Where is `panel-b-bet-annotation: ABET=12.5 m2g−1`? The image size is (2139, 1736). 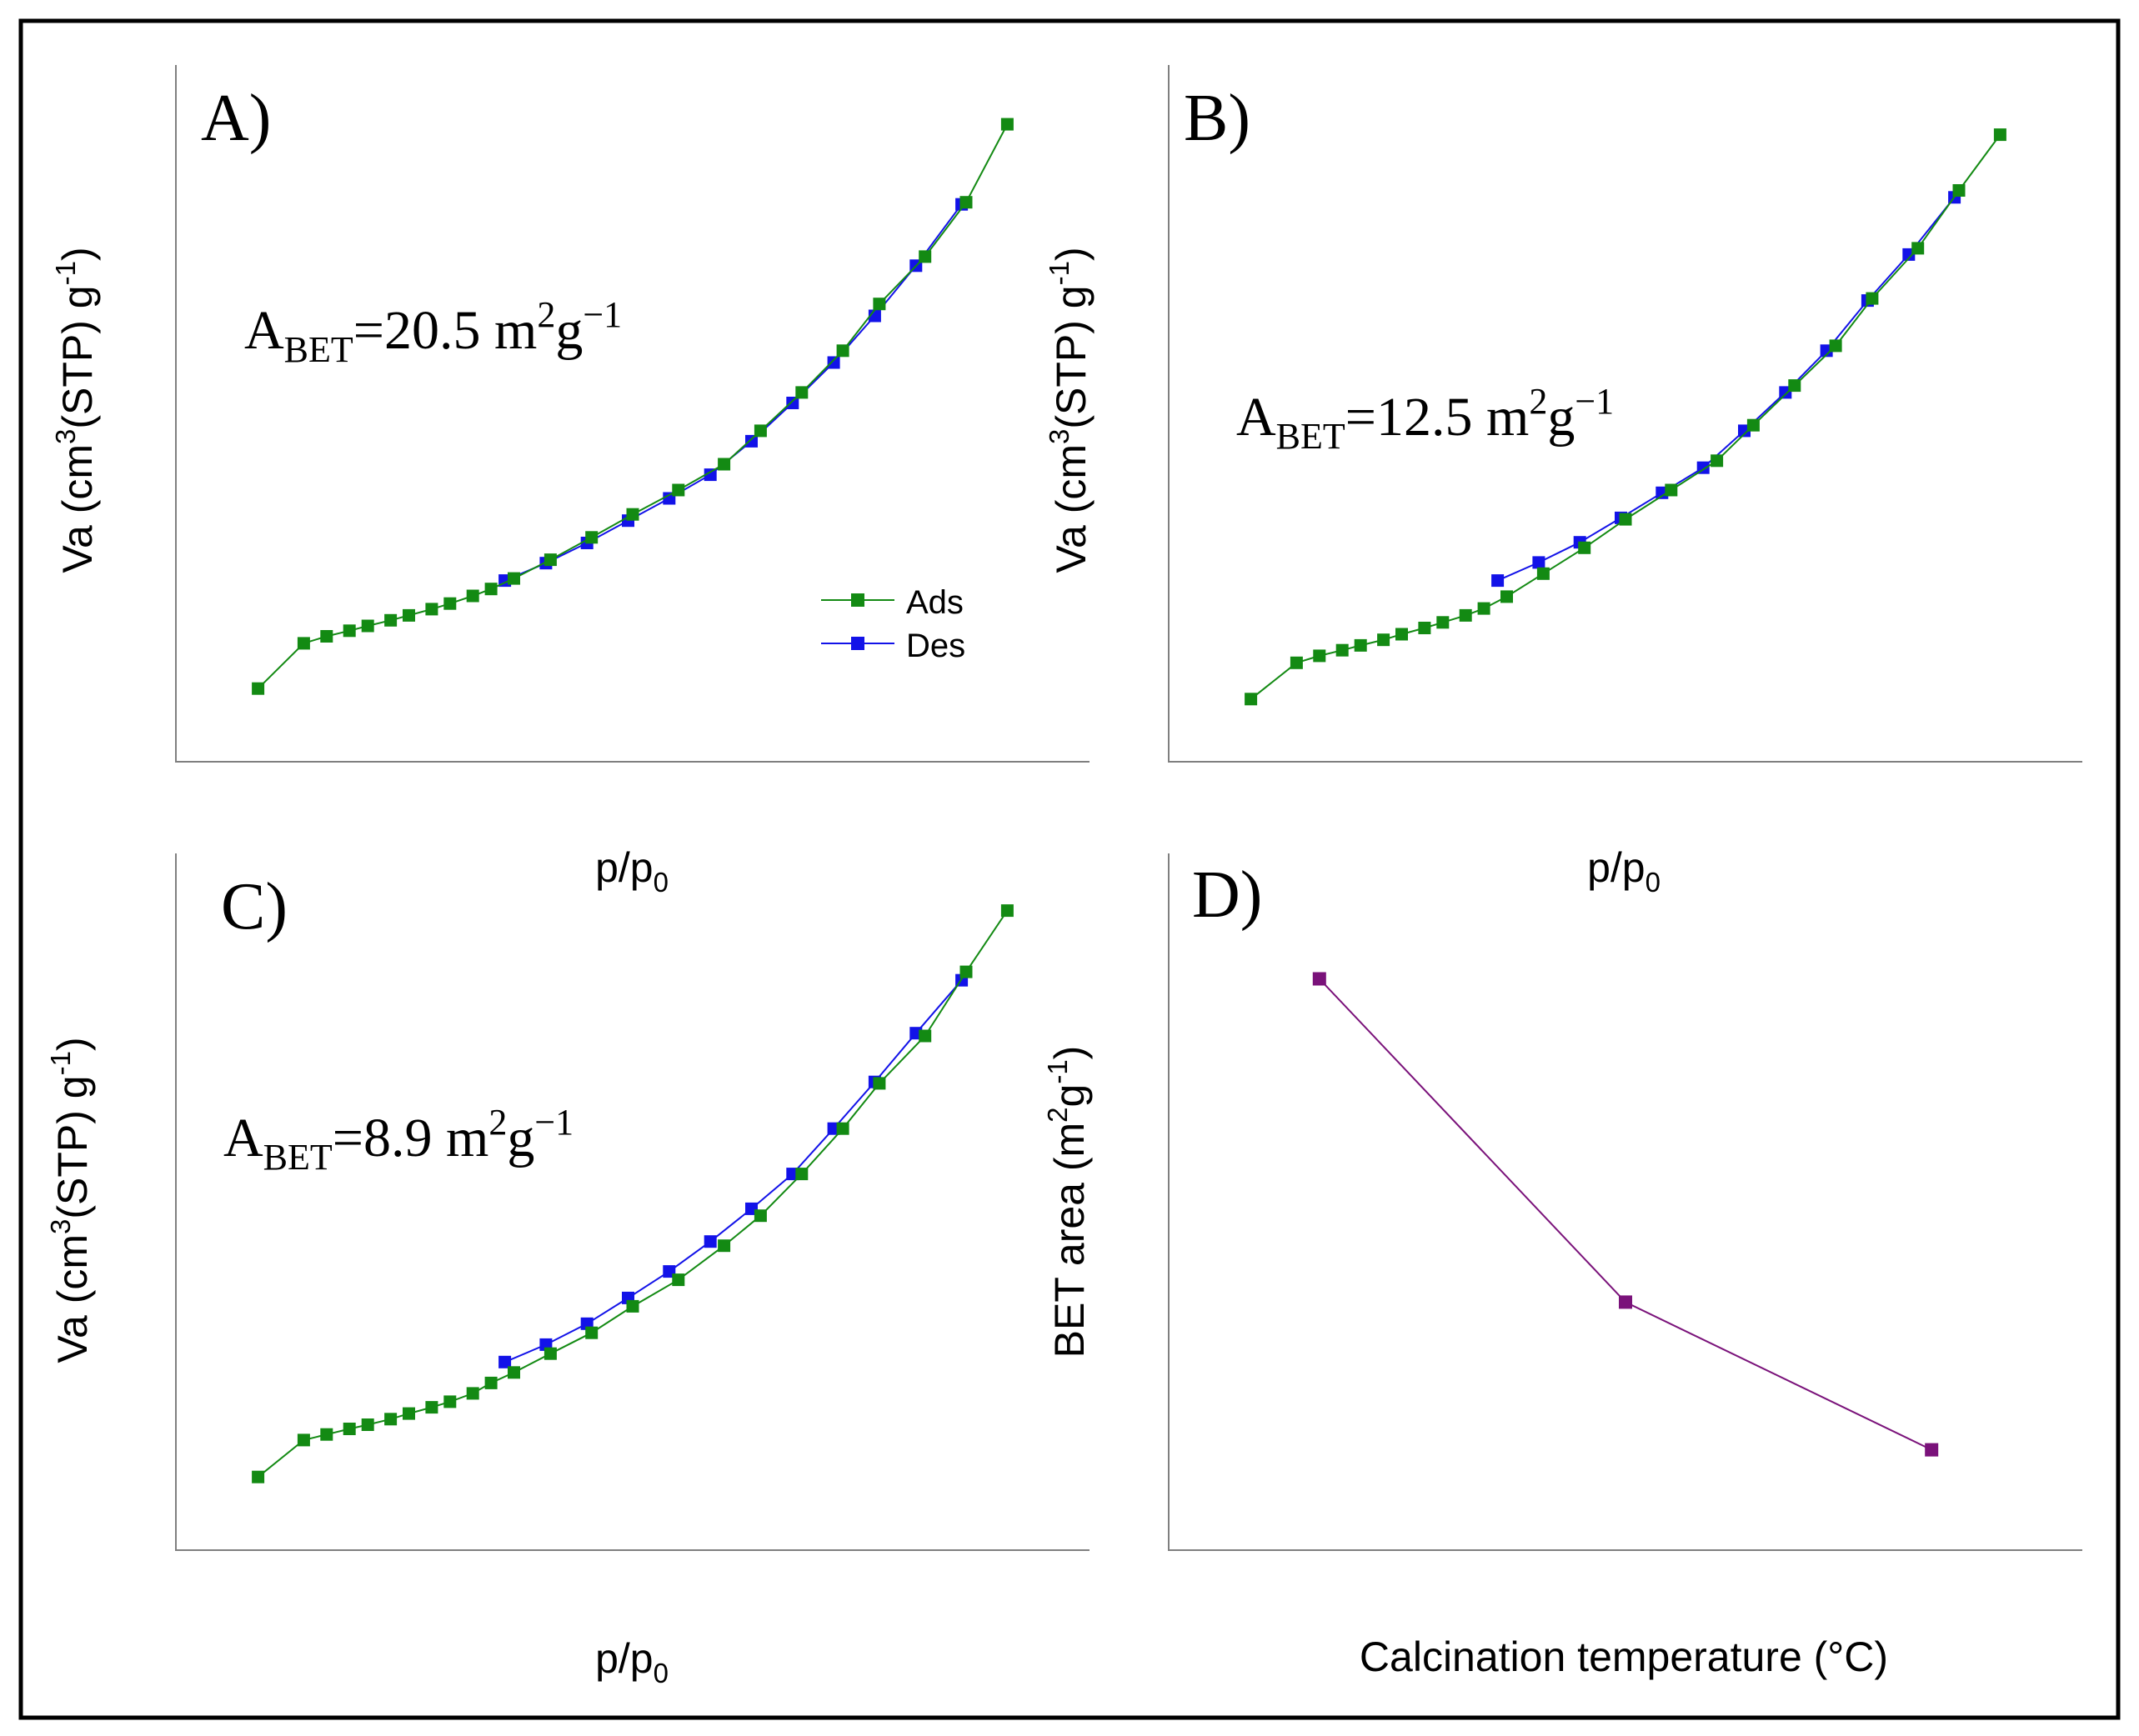
panel-b-bet-annotation: ABET=12.5 m2g−1 is located at coordinates (1425, 419).